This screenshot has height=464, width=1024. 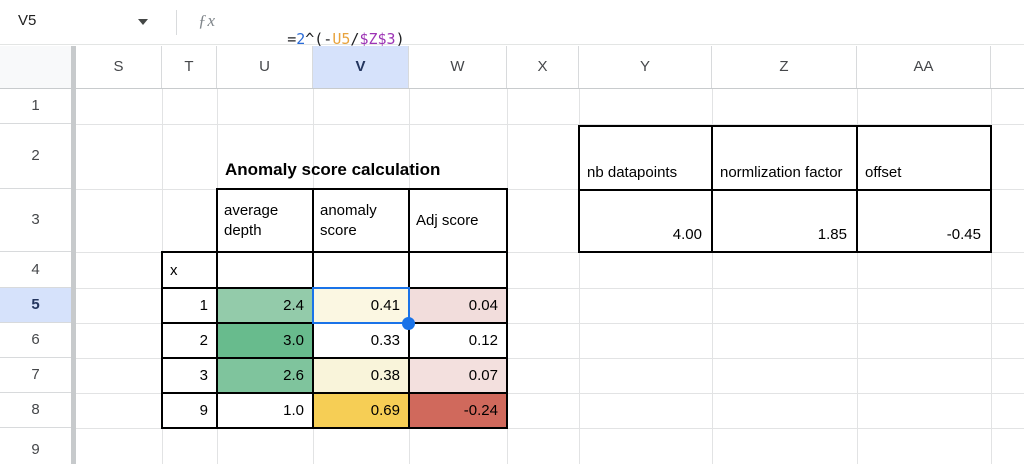 What do you see at coordinates (784, 221) in the screenshot?
I see `cell-Z3: 1.85` at bounding box center [784, 221].